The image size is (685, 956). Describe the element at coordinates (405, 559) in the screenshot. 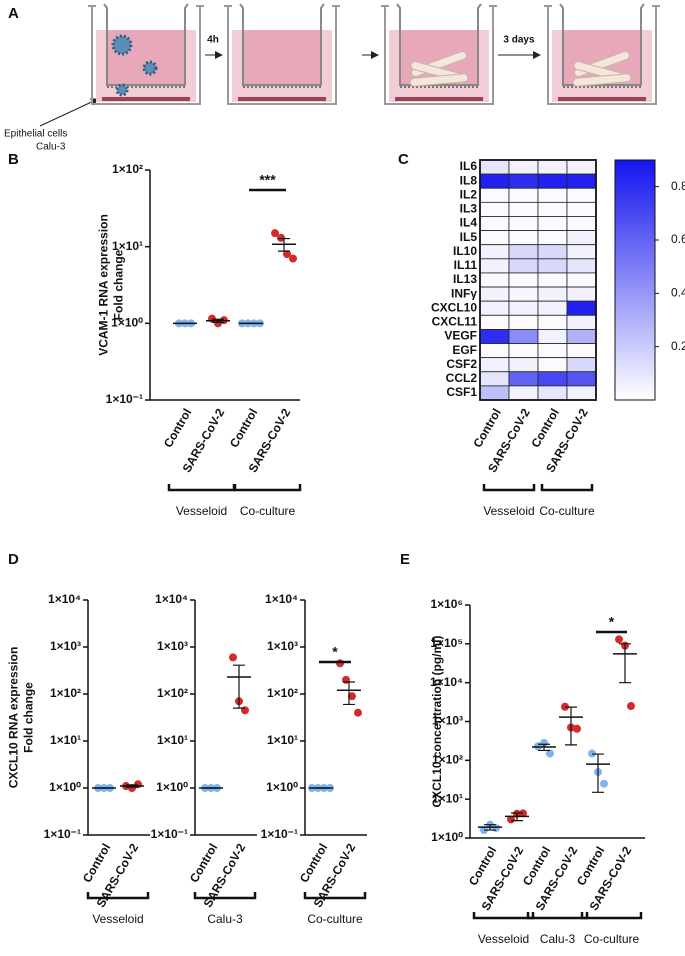

I see `panel-label: E` at that location.